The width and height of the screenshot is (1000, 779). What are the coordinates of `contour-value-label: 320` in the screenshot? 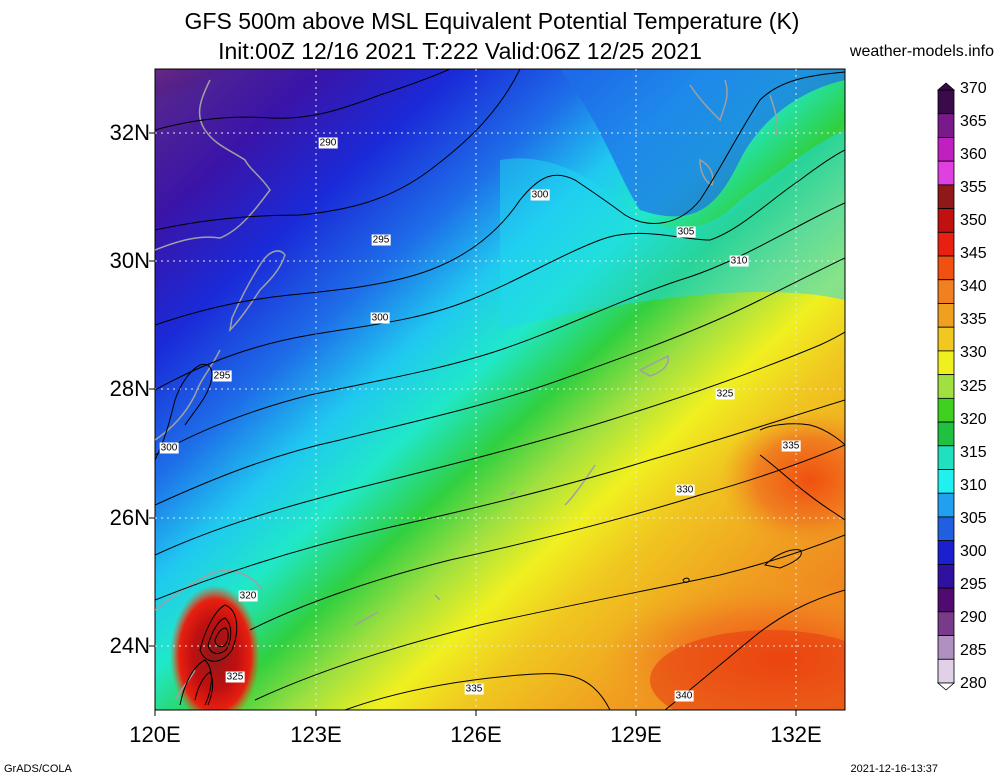 It's located at (248, 596).